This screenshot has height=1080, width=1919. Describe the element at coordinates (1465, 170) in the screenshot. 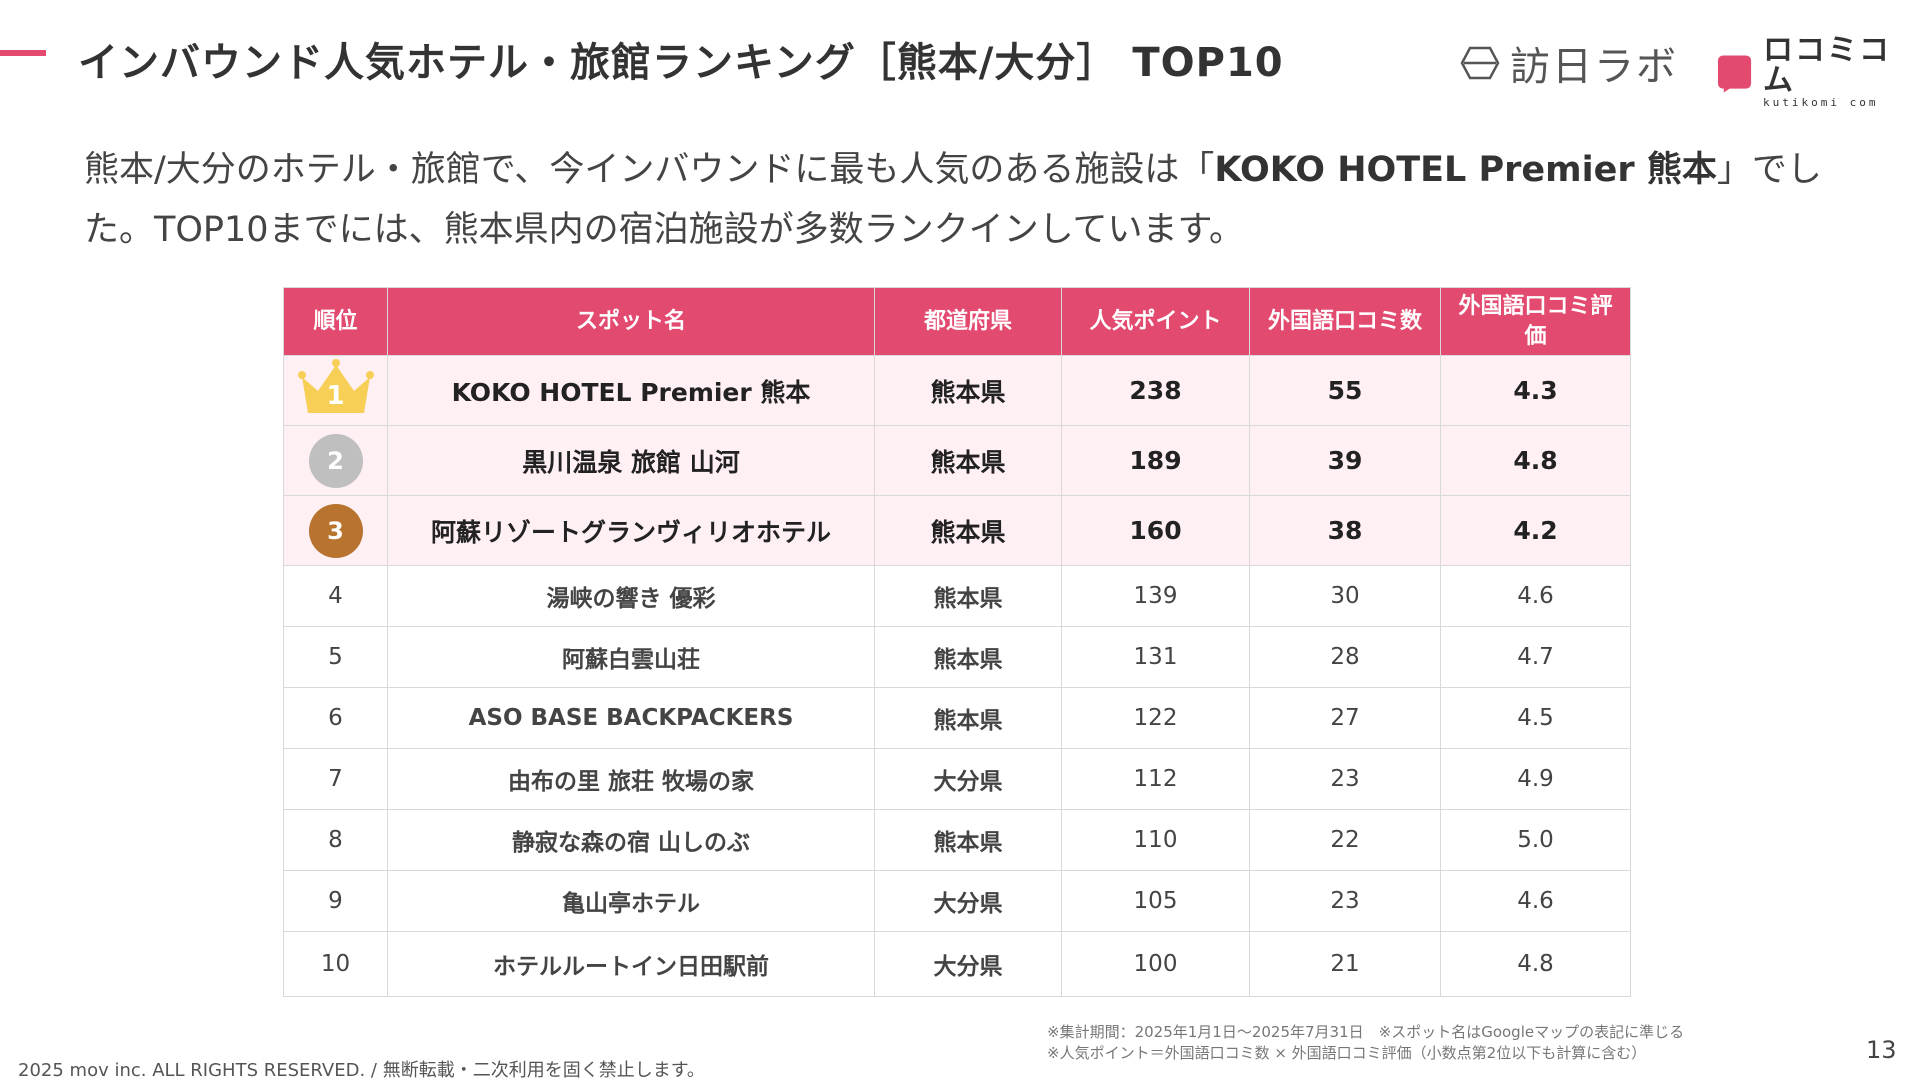

I see `lead-highlight: KOKO HOTEL Premier 熊本` at that location.